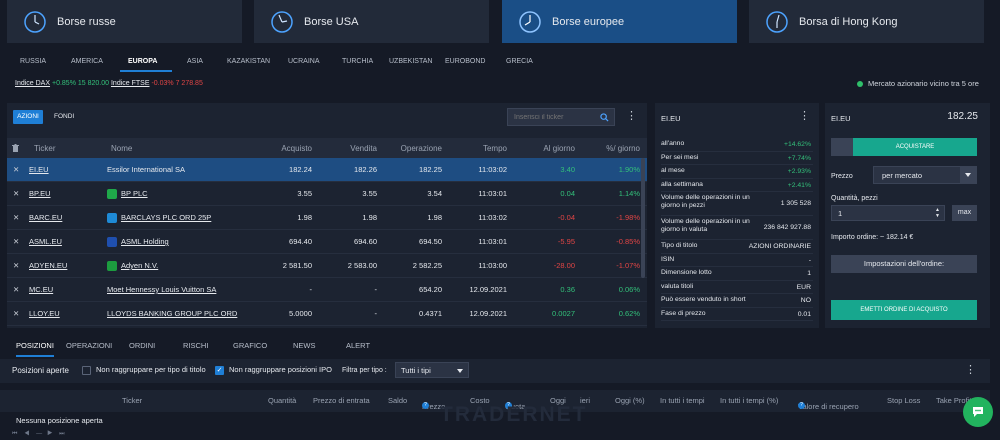  What do you see at coordinates (559, 148) in the screenshot?
I see `col-chg: Al giorno` at bounding box center [559, 148].